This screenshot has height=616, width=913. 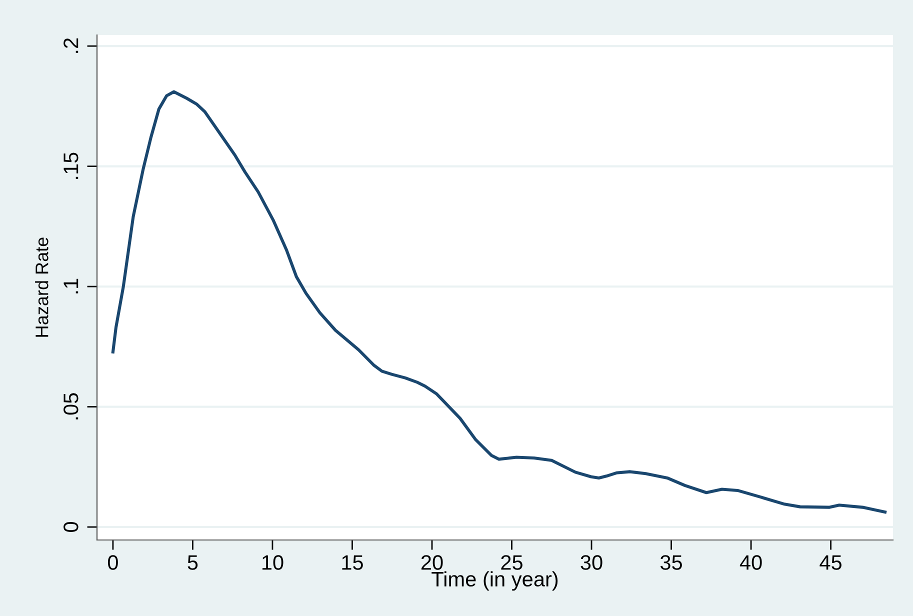 I want to click on y-tick-label: .2, so click(x=71, y=45).